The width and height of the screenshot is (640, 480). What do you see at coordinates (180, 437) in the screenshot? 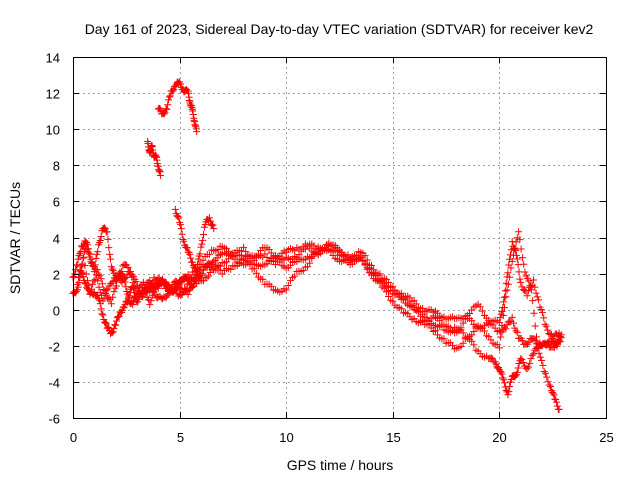
I see `x-tick-label: 5` at bounding box center [180, 437].